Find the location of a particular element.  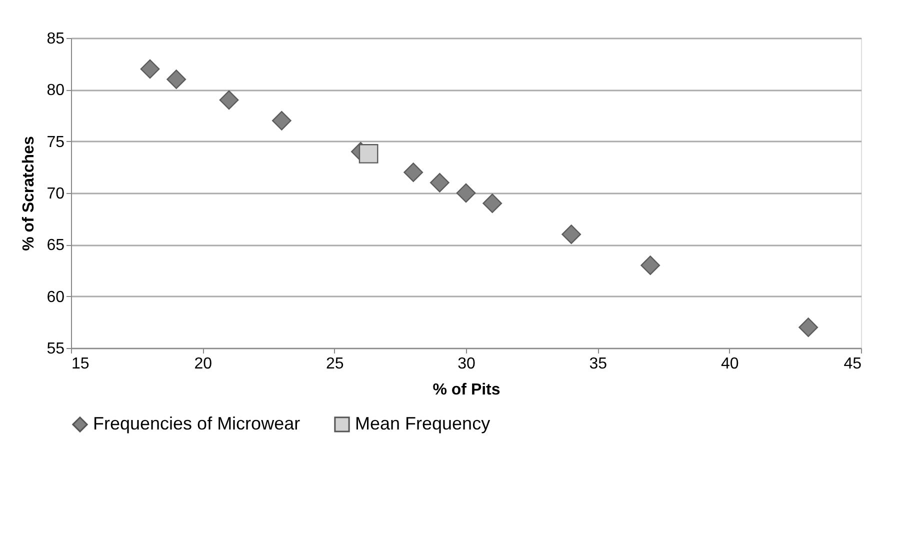

x-tick-label: 30 is located at coordinates (467, 364).